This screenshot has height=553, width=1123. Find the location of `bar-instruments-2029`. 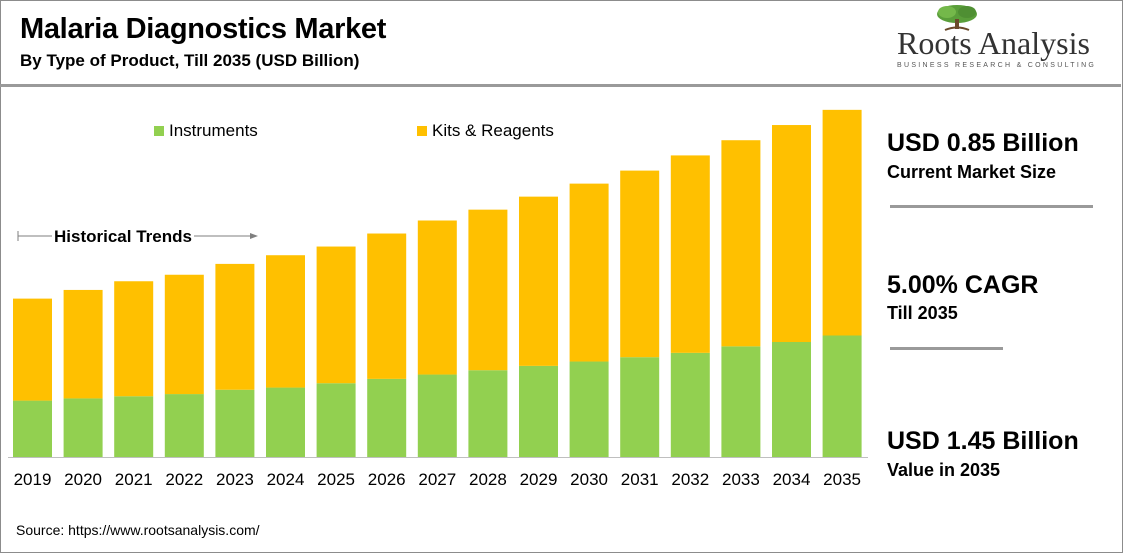

bar-instruments-2029 is located at coordinates (538, 411).